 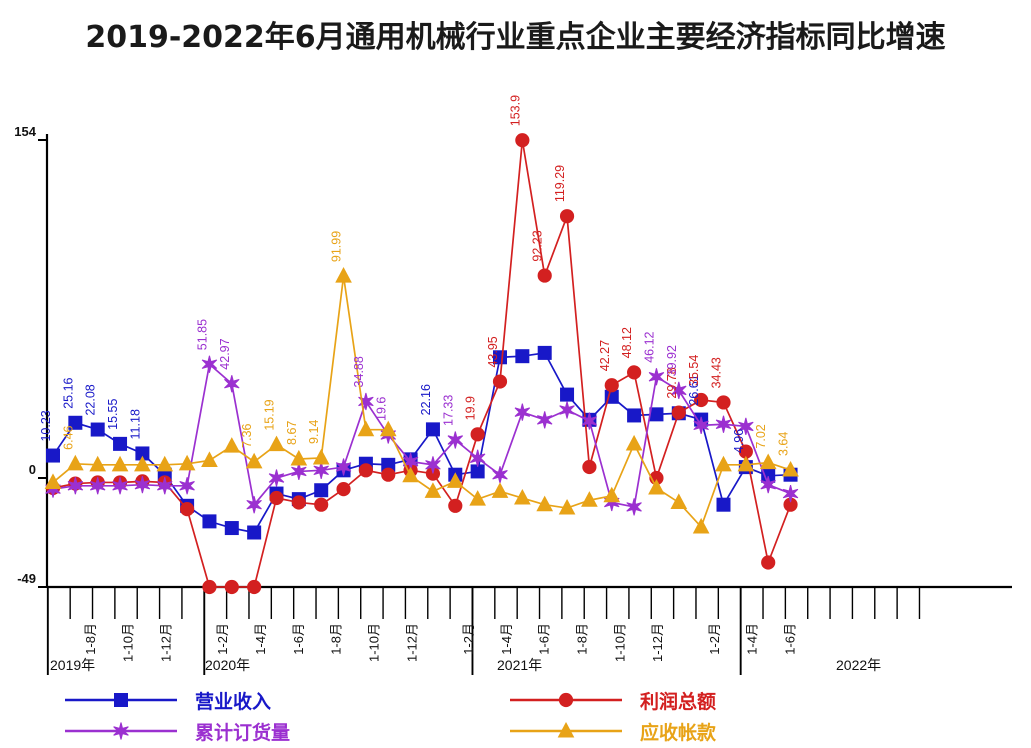 I want to click on data-label: 48.12, so click(x=627, y=342).